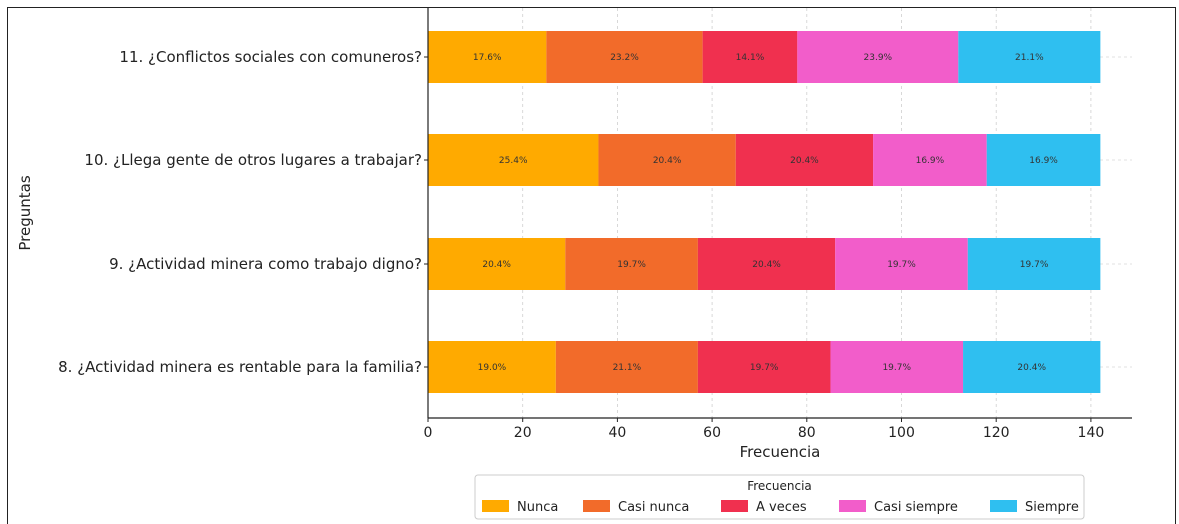 The image size is (1179, 524). What do you see at coordinates (25, 212) in the screenshot?
I see `y-axis-title: Preguntas` at bounding box center [25, 212].